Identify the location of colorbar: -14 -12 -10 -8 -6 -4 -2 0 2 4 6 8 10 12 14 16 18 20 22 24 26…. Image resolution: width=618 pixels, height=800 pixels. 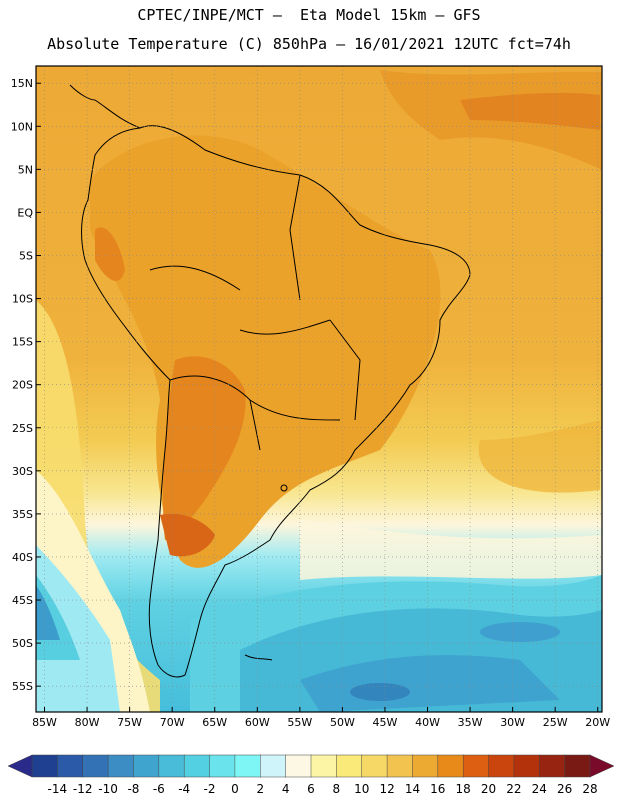
(311, 775).